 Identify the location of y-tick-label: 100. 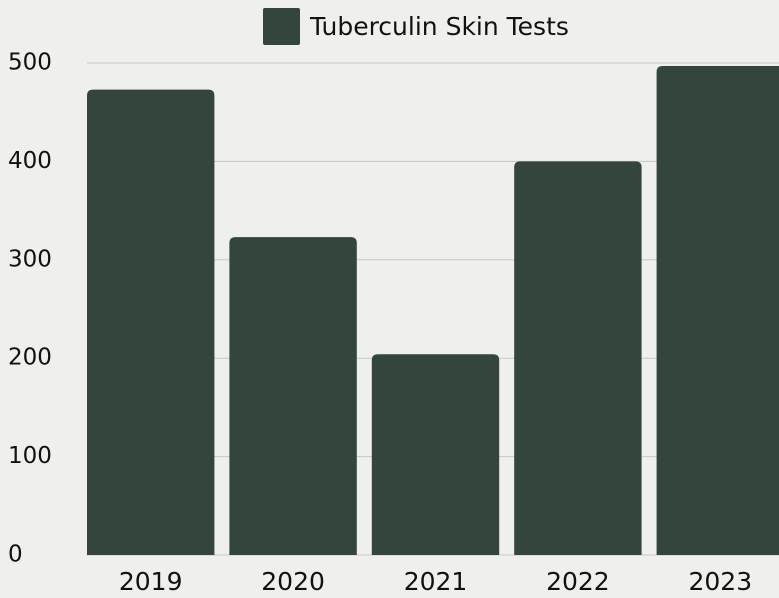
(30, 456).